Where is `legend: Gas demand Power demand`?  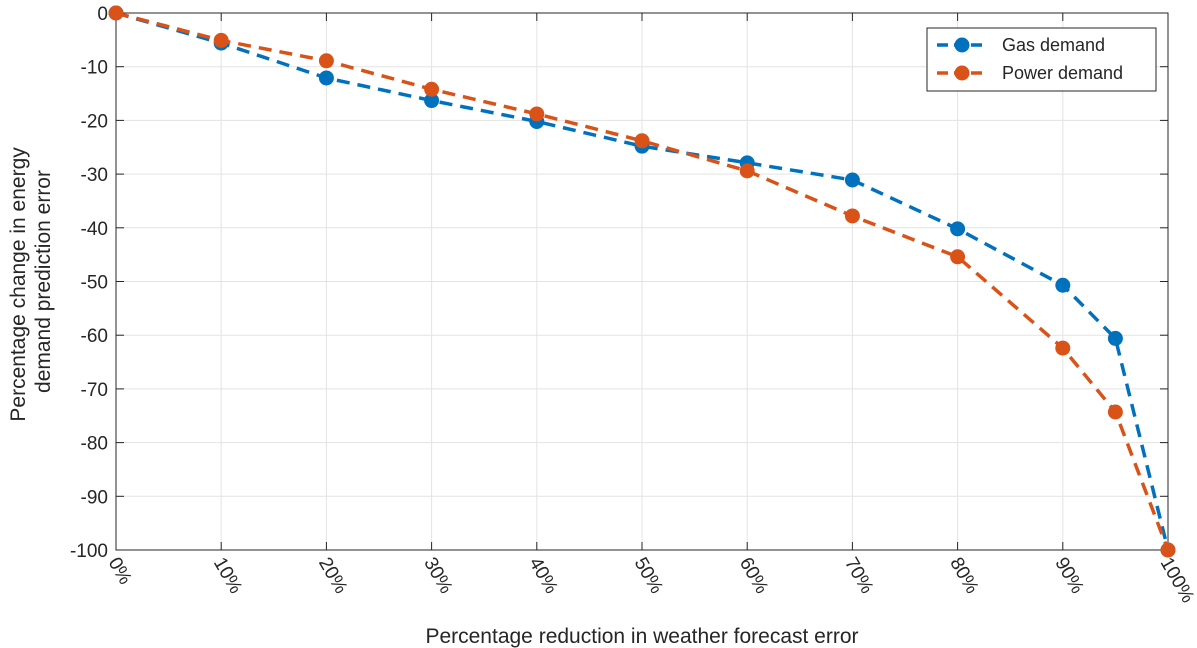
legend: Gas demand Power demand is located at coordinates (1041, 59).